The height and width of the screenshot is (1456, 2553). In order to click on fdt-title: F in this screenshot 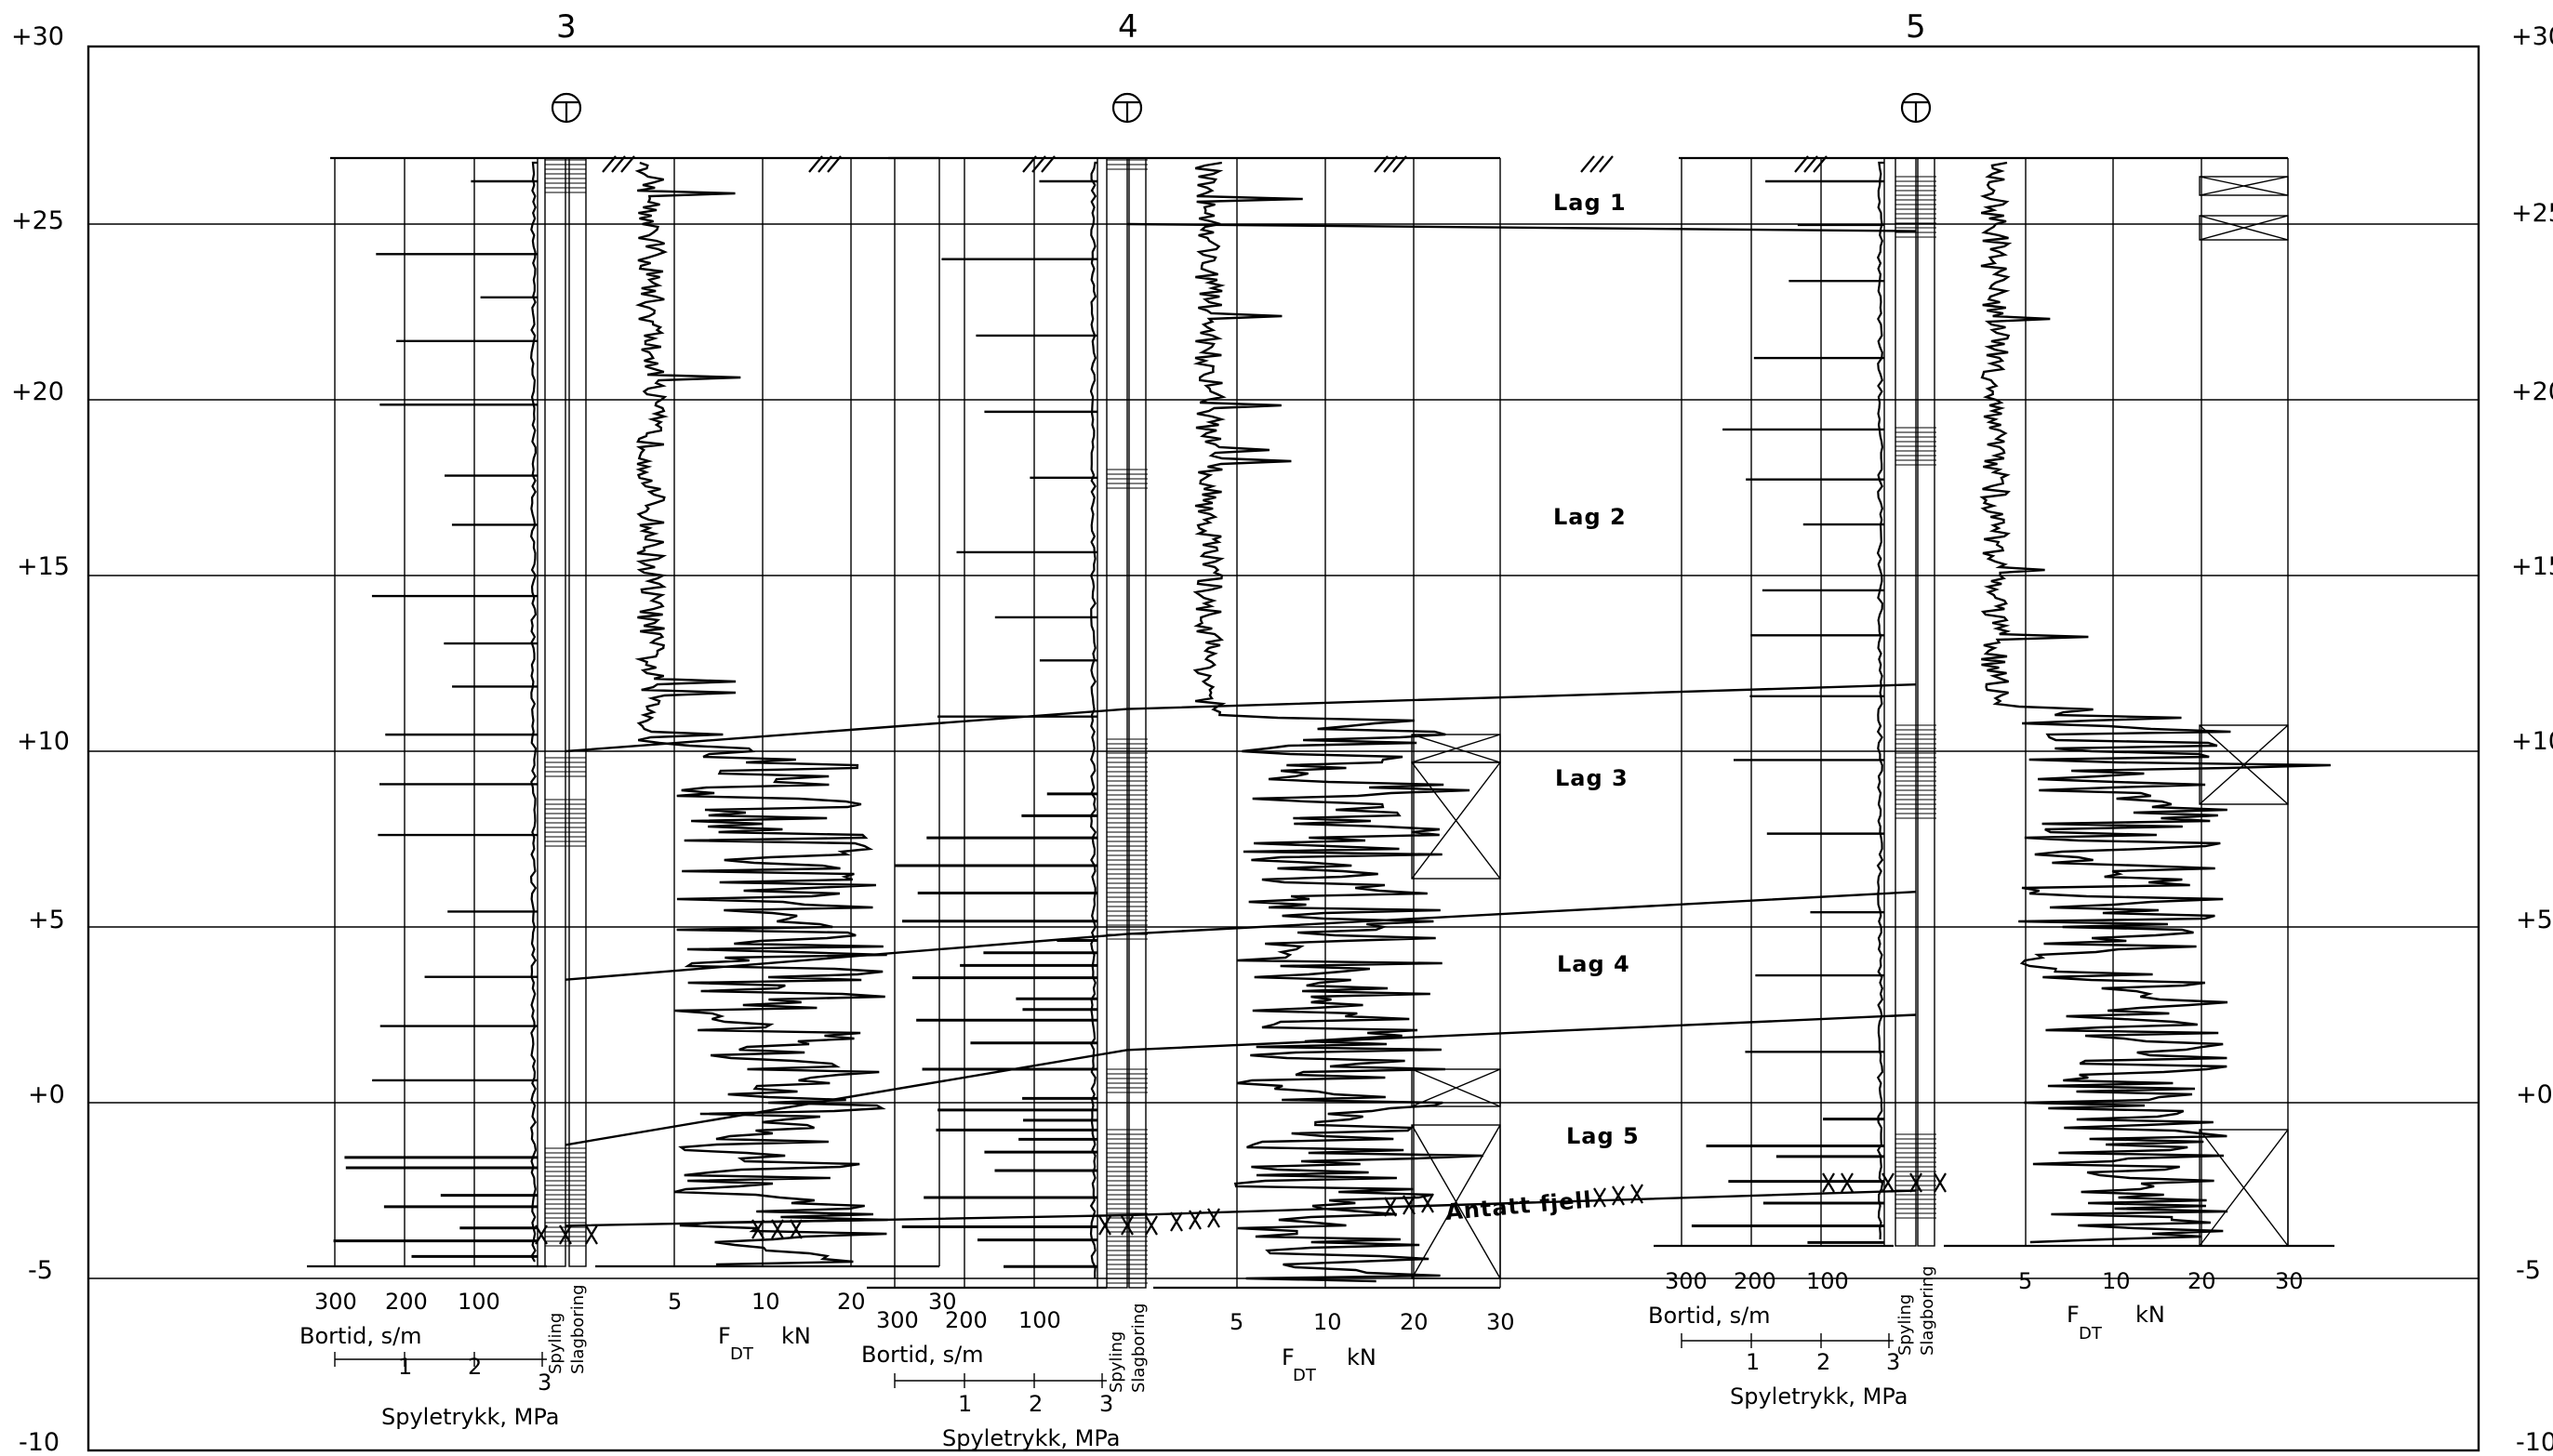, I will do `click(1288, 1357)`.